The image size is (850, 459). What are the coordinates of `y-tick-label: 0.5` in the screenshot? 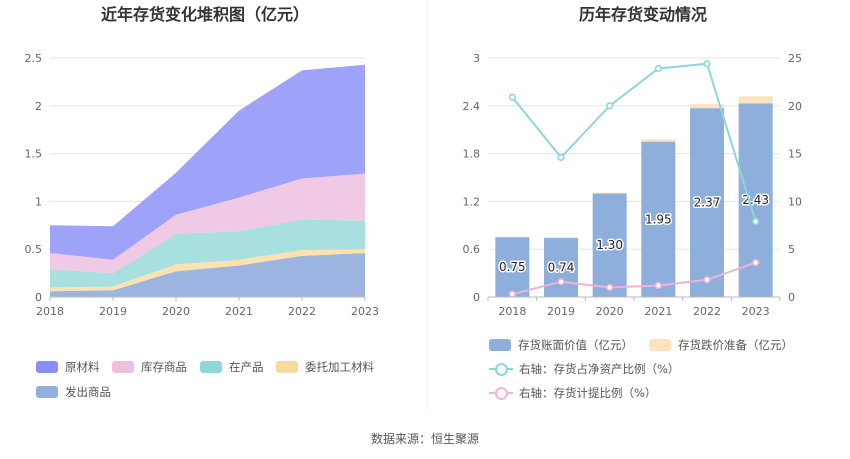 It's located at (34, 249).